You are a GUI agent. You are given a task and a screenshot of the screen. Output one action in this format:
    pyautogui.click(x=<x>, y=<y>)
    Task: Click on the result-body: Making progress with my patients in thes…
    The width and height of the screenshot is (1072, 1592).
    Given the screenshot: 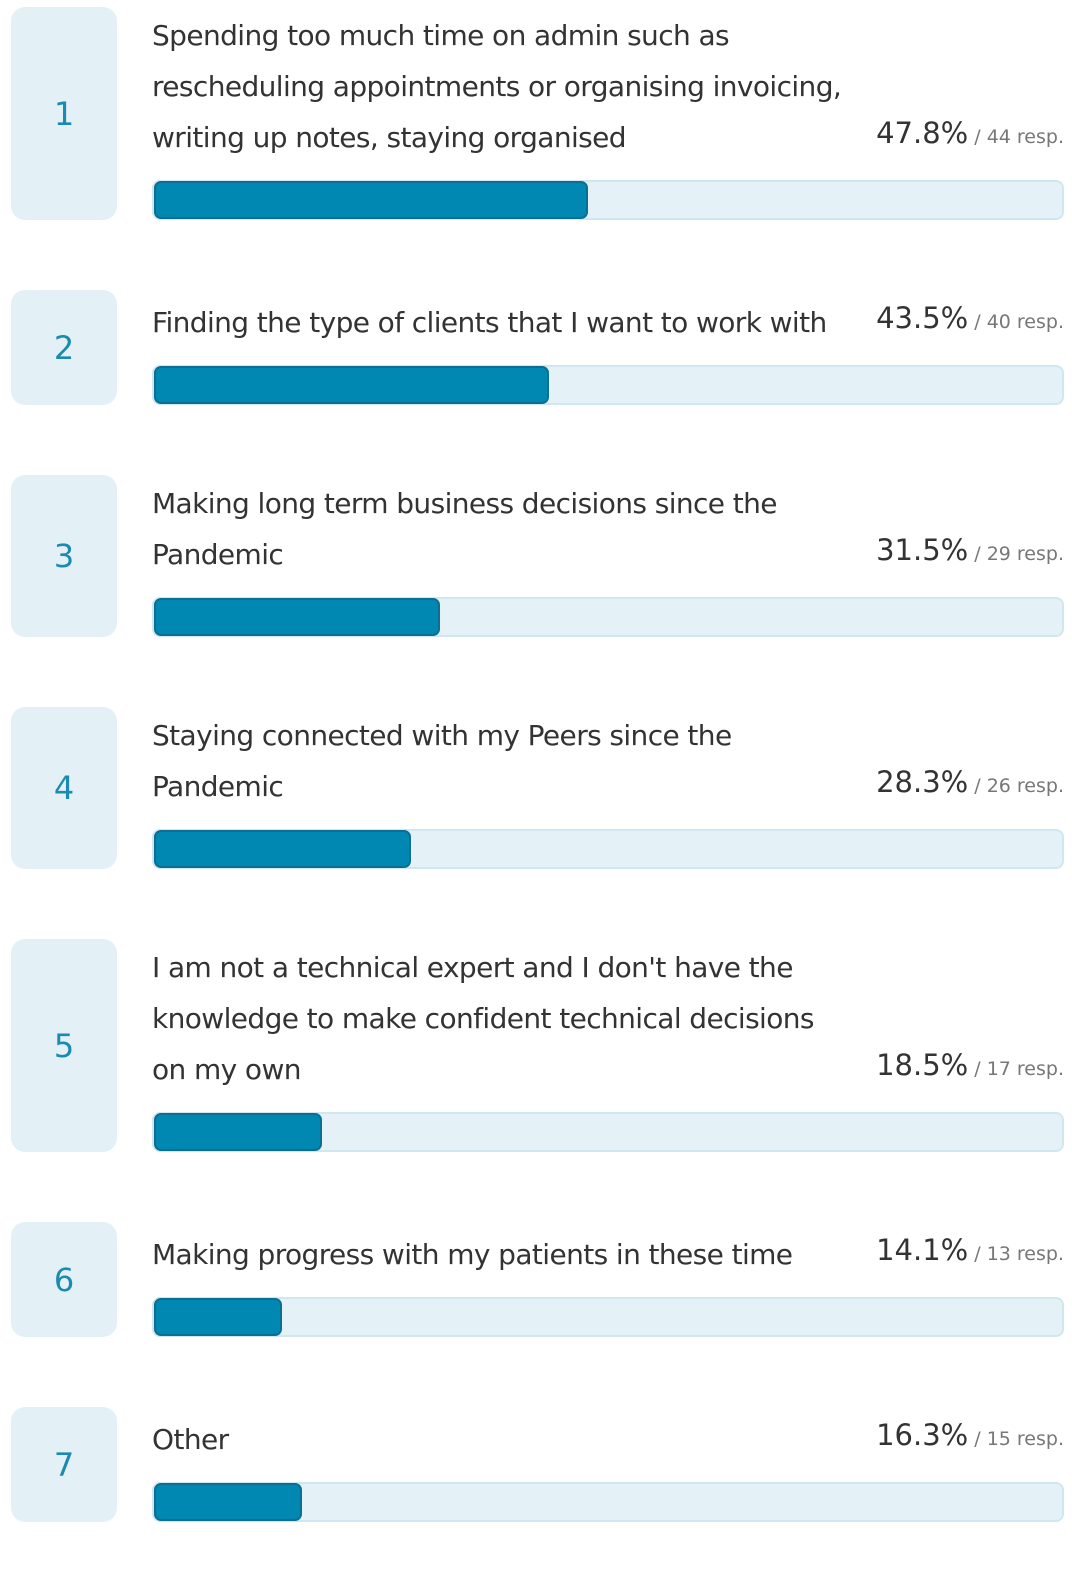 What is the action you would take?
    pyautogui.click(x=608, y=1279)
    